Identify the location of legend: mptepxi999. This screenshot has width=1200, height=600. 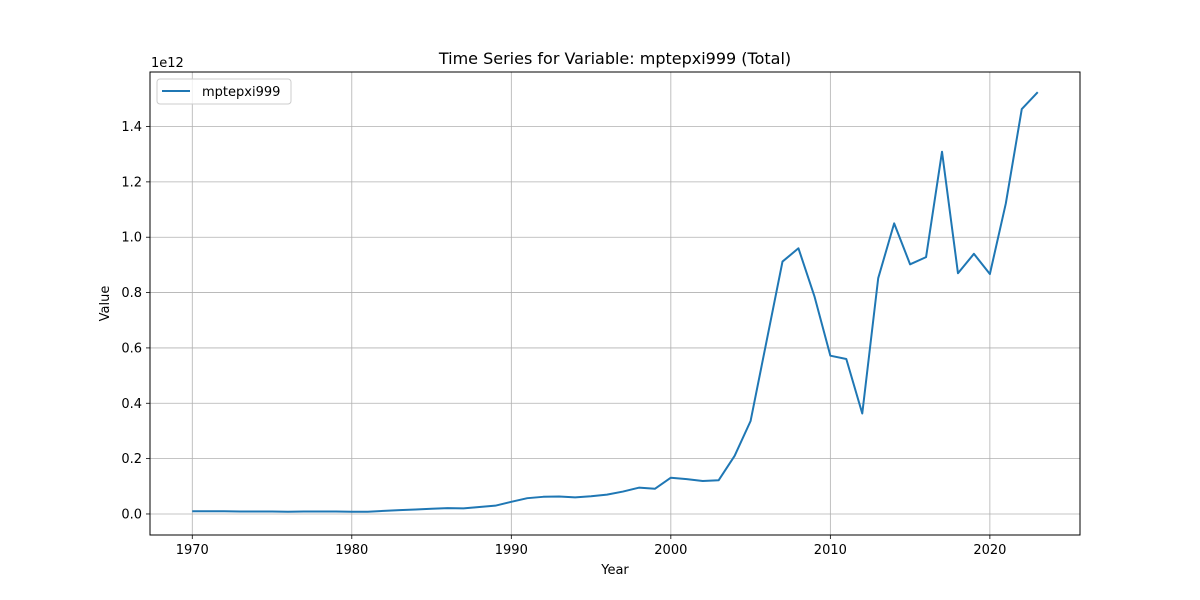
(224, 91).